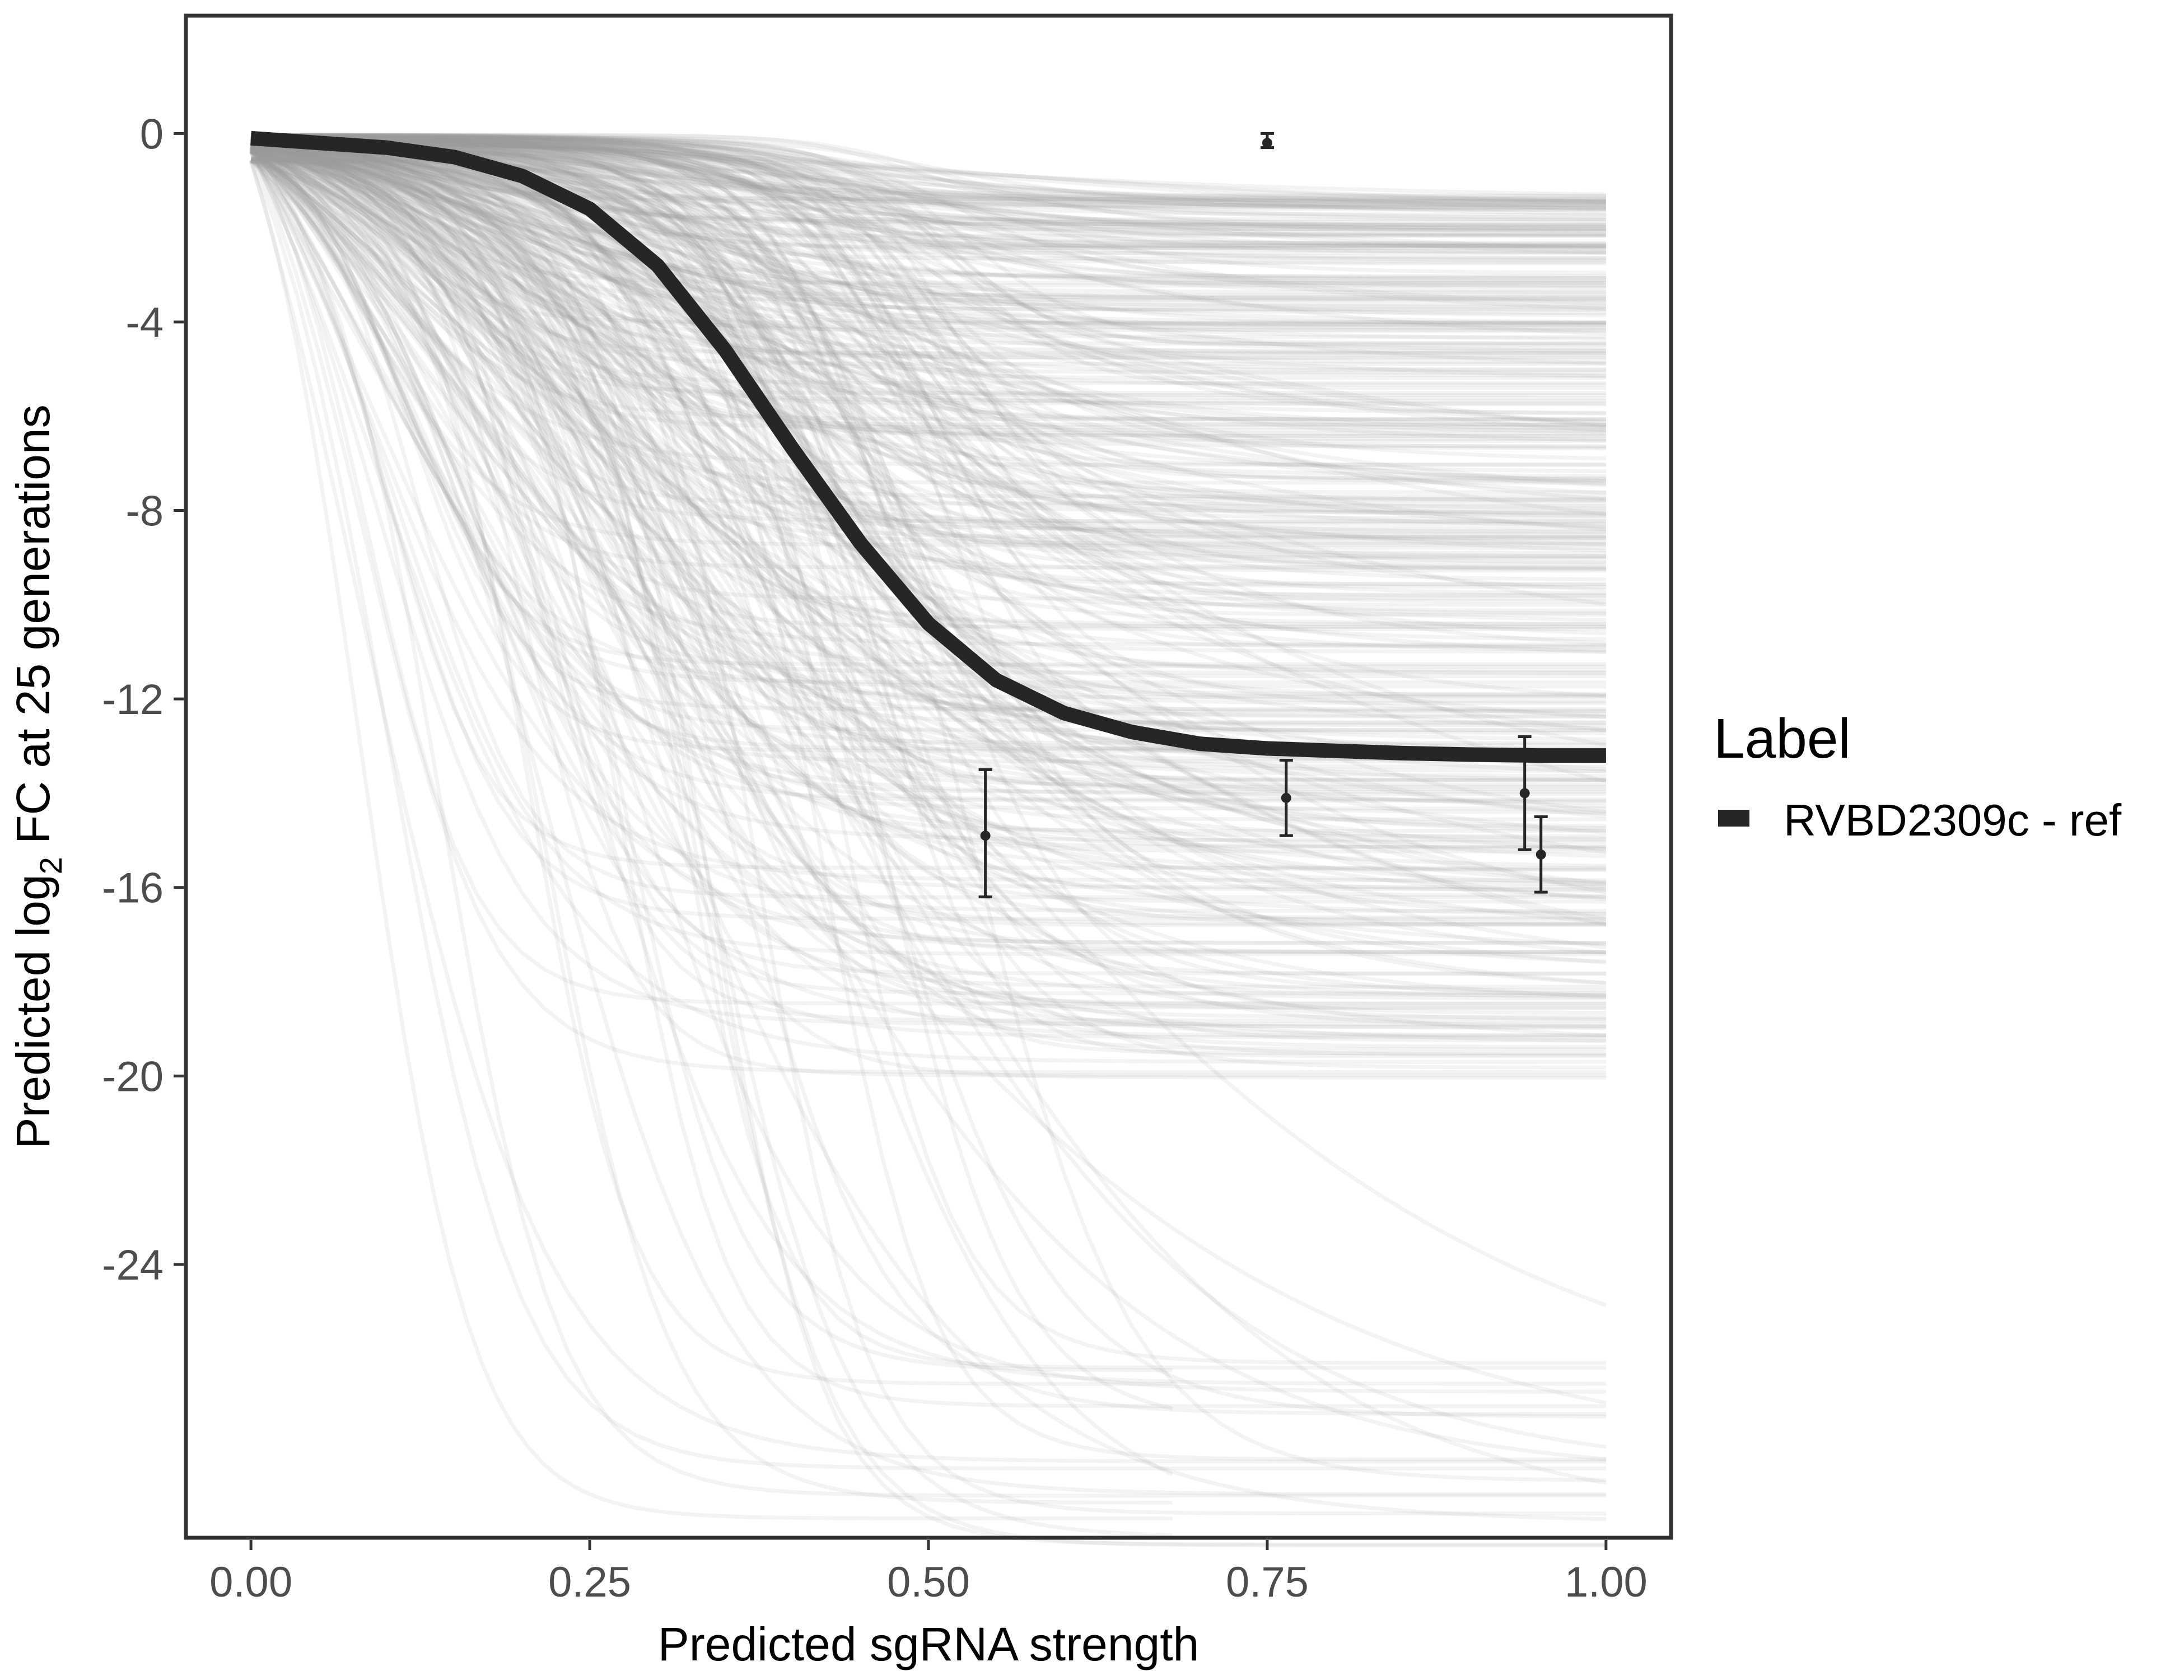  What do you see at coordinates (133, 1266) in the screenshot?
I see `y-tick-label: -24` at bounding box center [133, 1266].